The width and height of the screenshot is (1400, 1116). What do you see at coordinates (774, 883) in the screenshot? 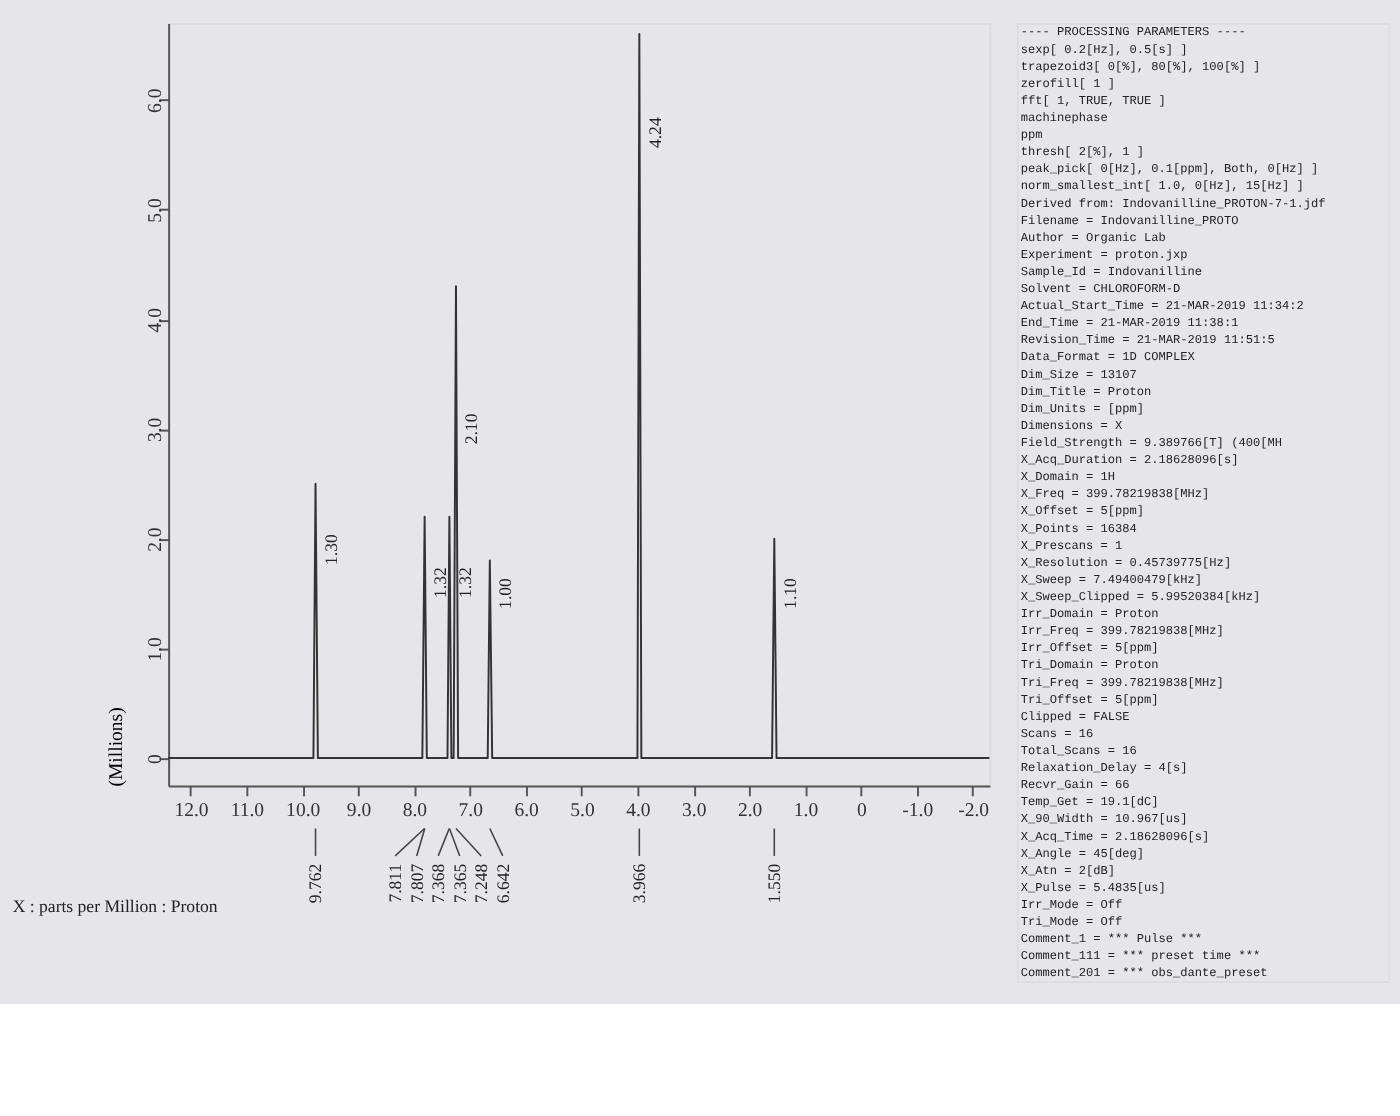
I see `annotation: 1.550` at bounding box center [774, 883].